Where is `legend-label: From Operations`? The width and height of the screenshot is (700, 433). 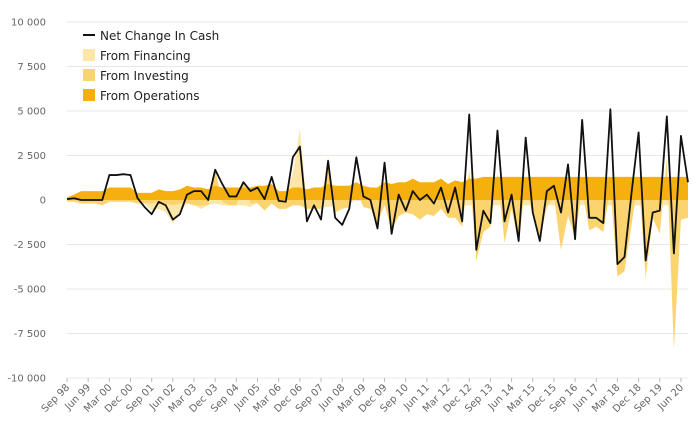 legend-label: From Operations is located at coordinates (150, 96).